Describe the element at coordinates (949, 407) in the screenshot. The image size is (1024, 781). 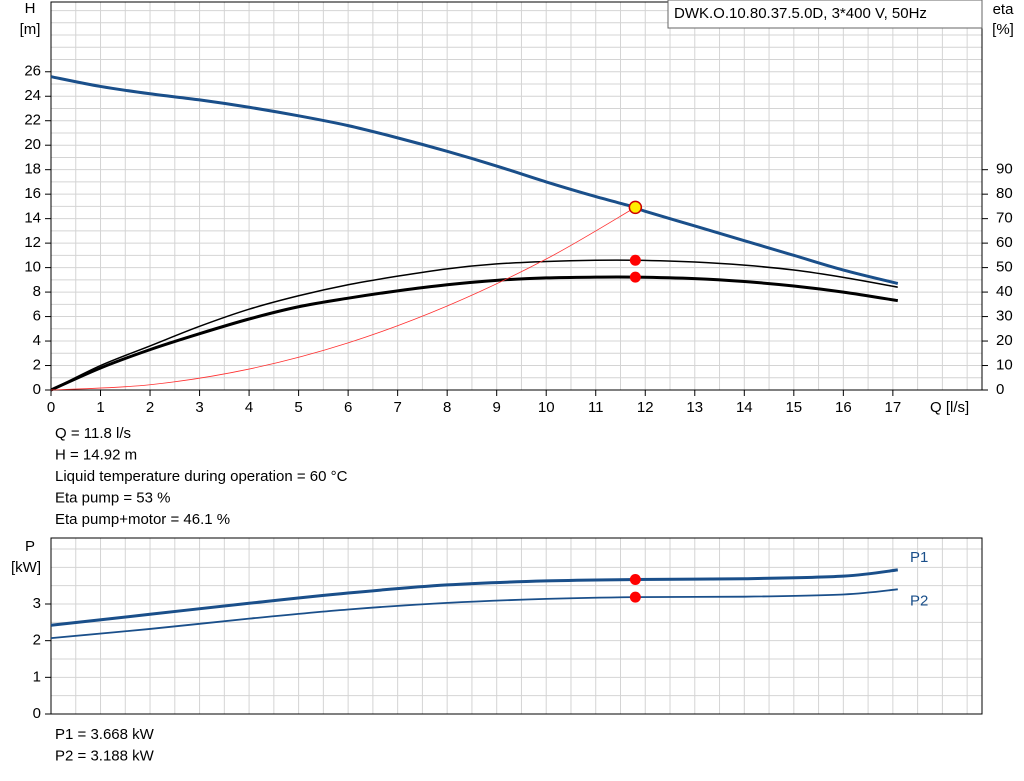
I see `x-axis-label: Q [l/s]` at that location.